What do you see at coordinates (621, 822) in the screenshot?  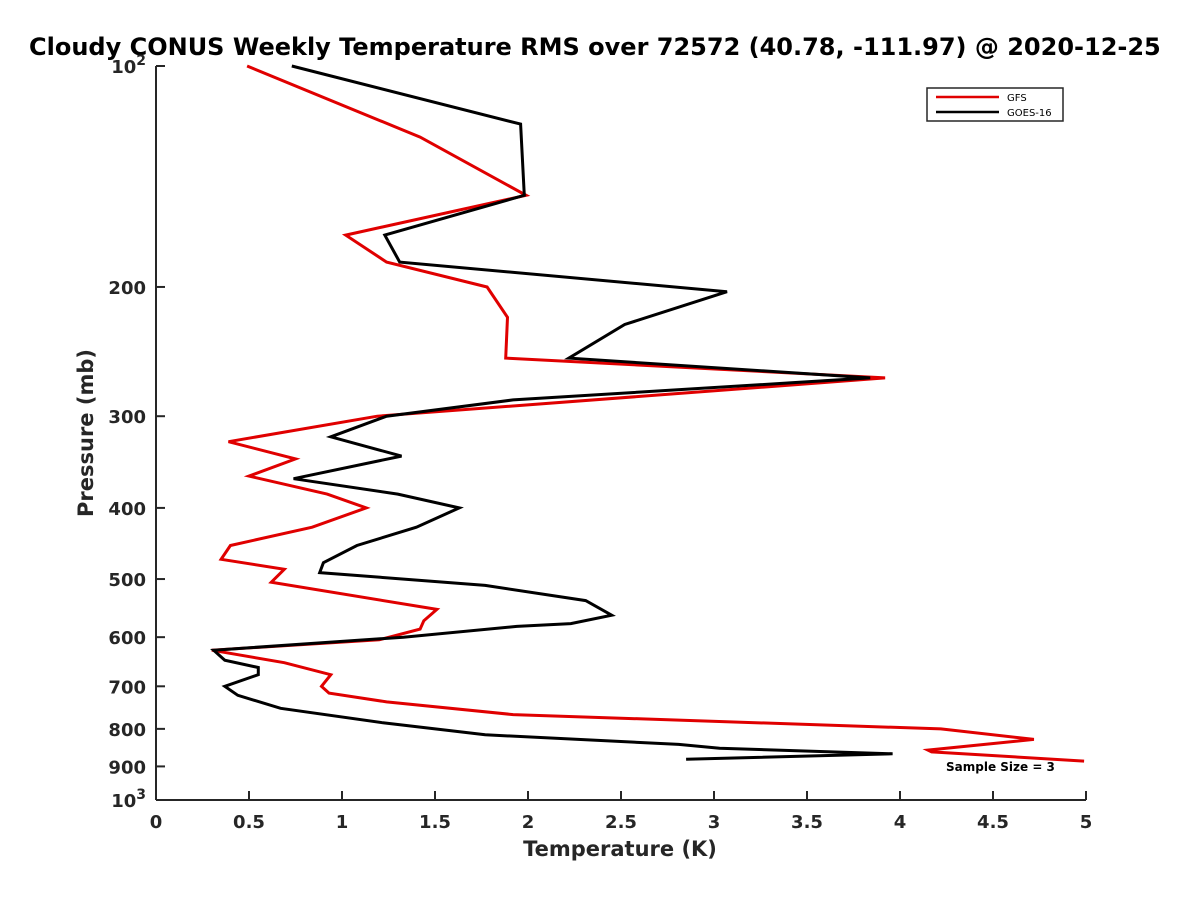 I see `x-tick-label: 2.5` at bounding box center [621, 822].